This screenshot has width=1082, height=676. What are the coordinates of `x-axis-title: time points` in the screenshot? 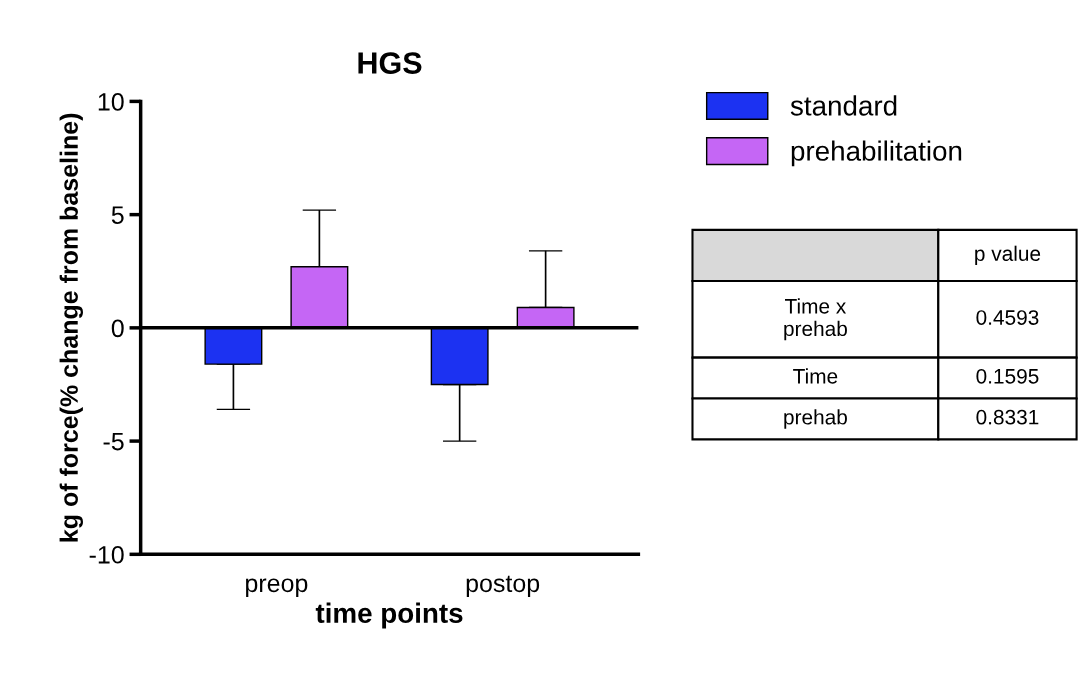 It's located at (389, 615).